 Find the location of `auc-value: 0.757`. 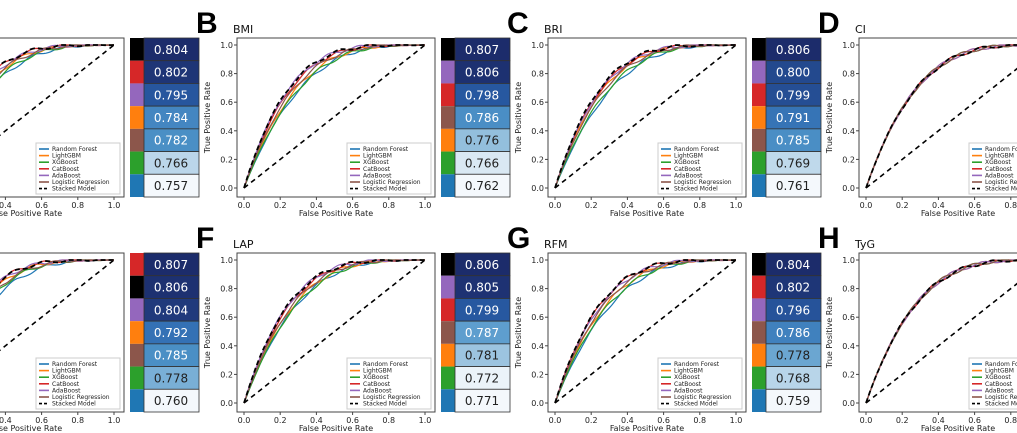

auc-value: 0.757 is located at coordinates (171, 186).